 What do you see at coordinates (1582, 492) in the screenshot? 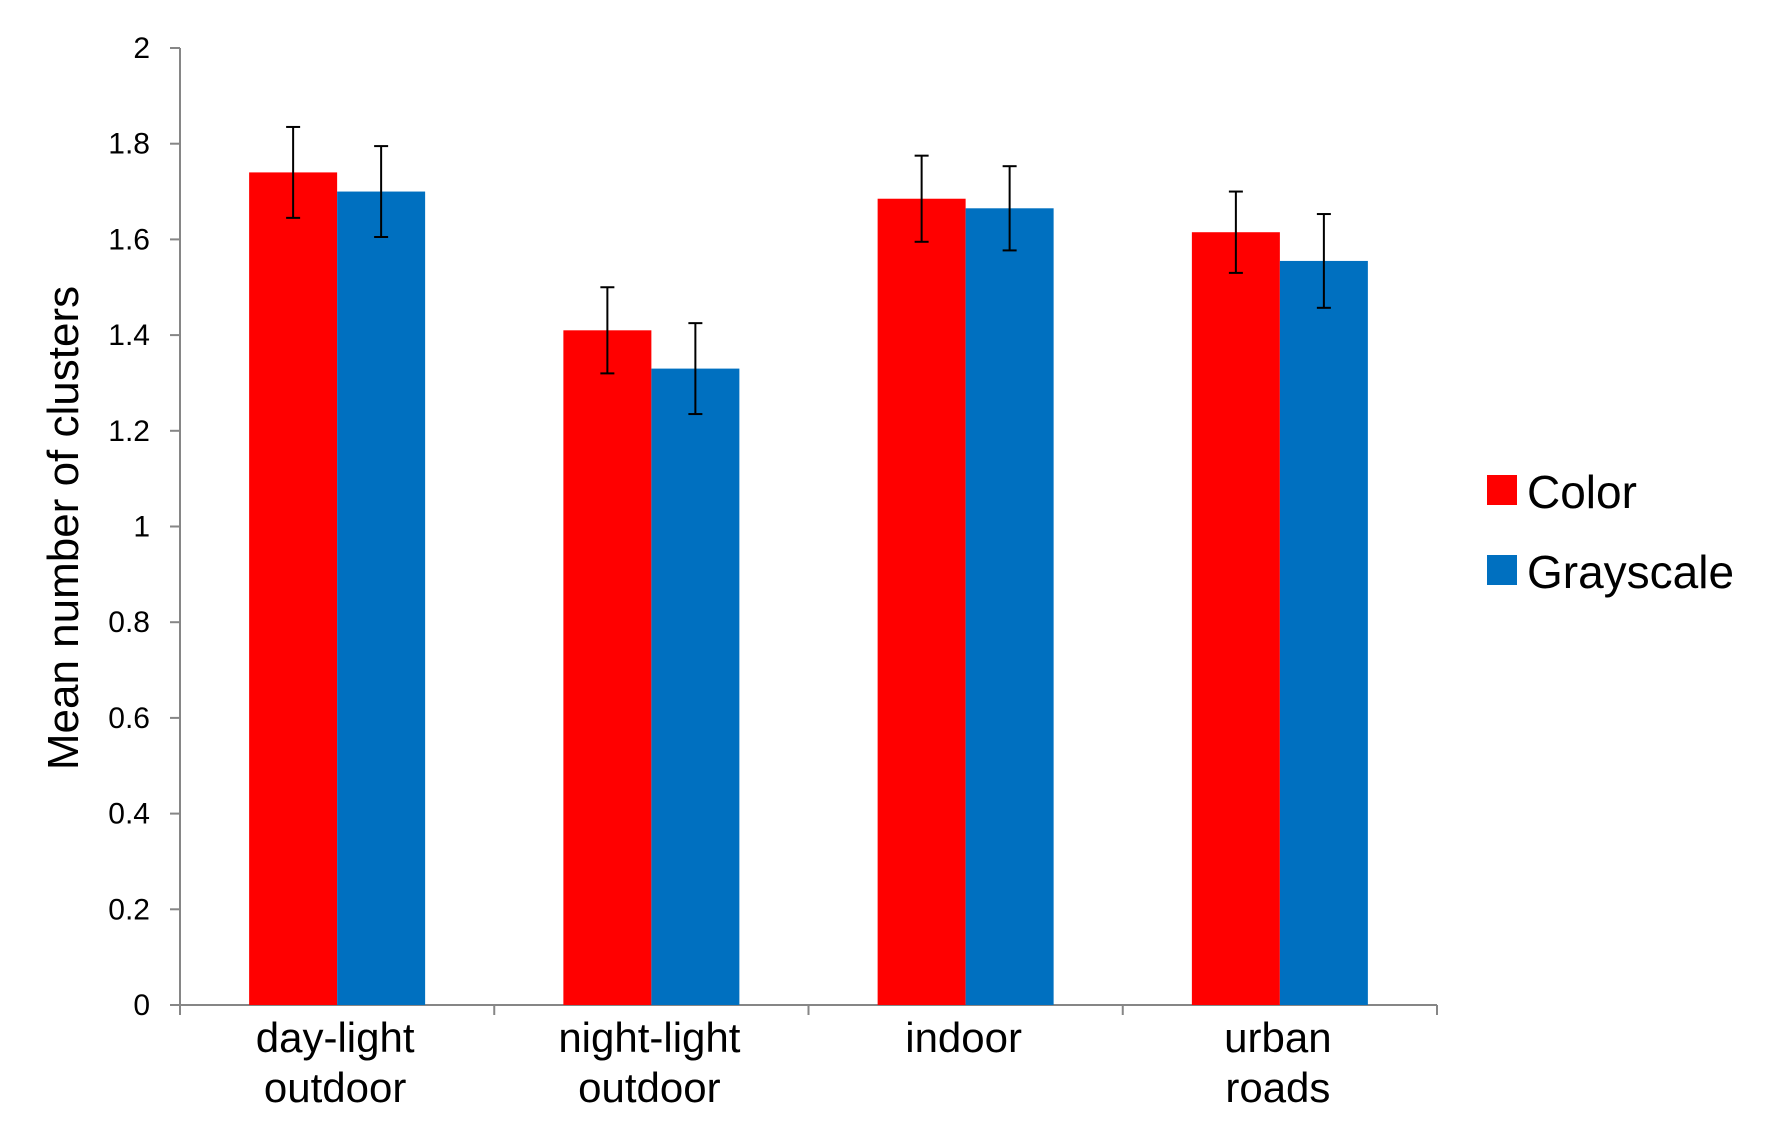
I see `legend-label-color: Color` at bounding box center [1582, 492].